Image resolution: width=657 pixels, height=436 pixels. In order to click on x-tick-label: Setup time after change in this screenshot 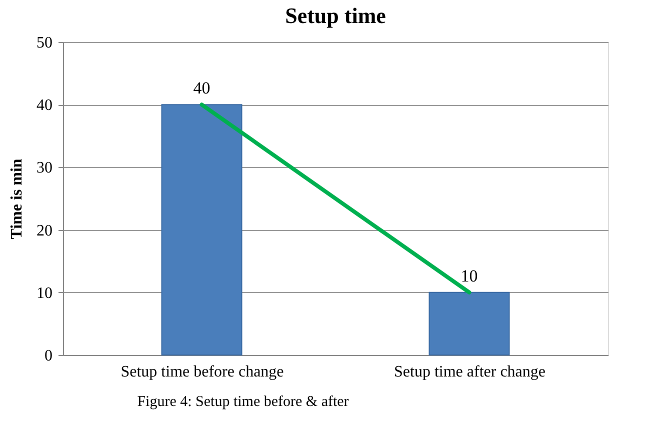, I will do `click(470, 372)`.